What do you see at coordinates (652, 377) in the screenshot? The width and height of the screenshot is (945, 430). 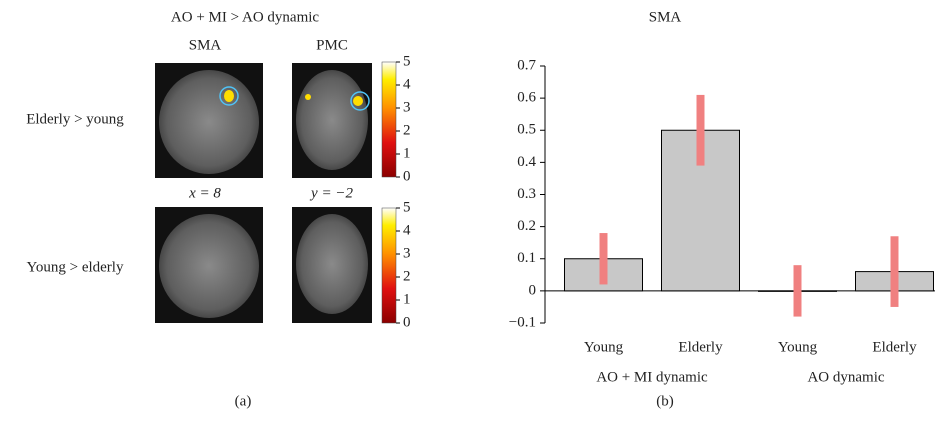 I see `group-label: AO + MI dynamic` at bounding box center [652, 377].